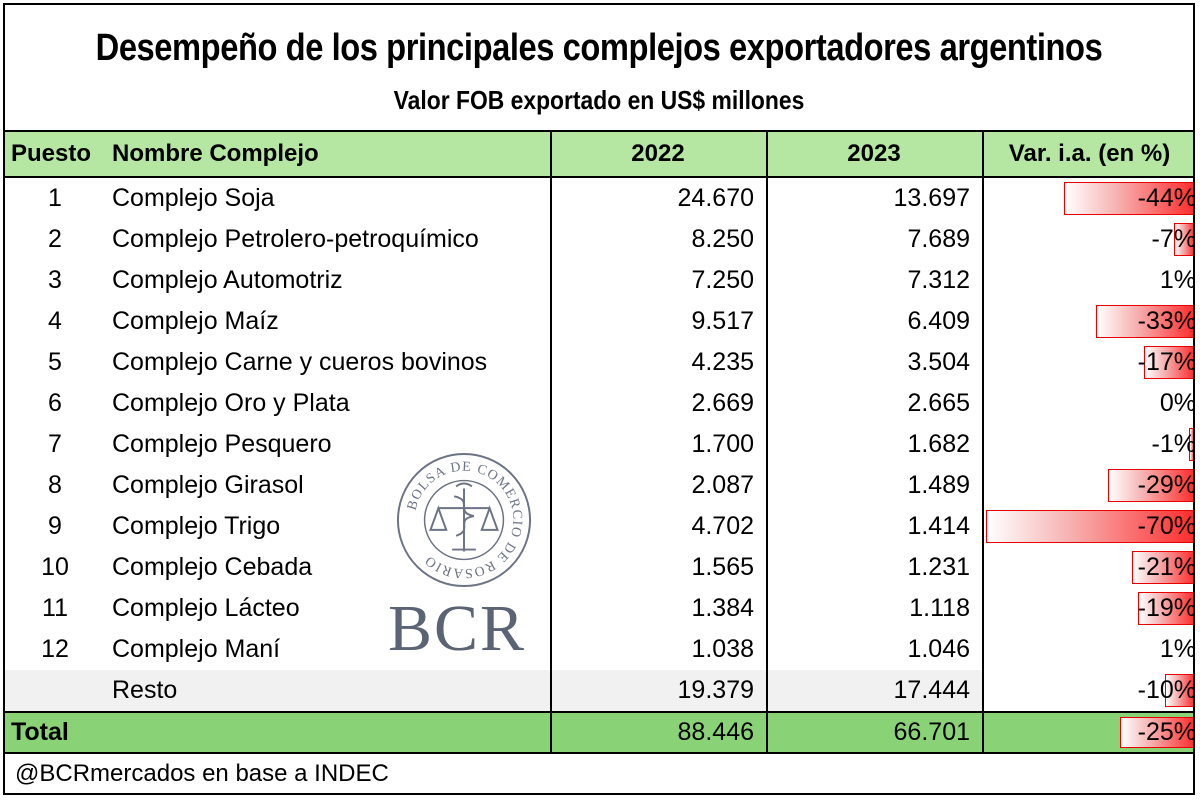 Image resolution: width=1200 pixels, height=800 pixels. What do you see at coordinates (938, 485) in the screenshot?
I see `value-2023-cell: 1.489` at bounding box center [938, 485].